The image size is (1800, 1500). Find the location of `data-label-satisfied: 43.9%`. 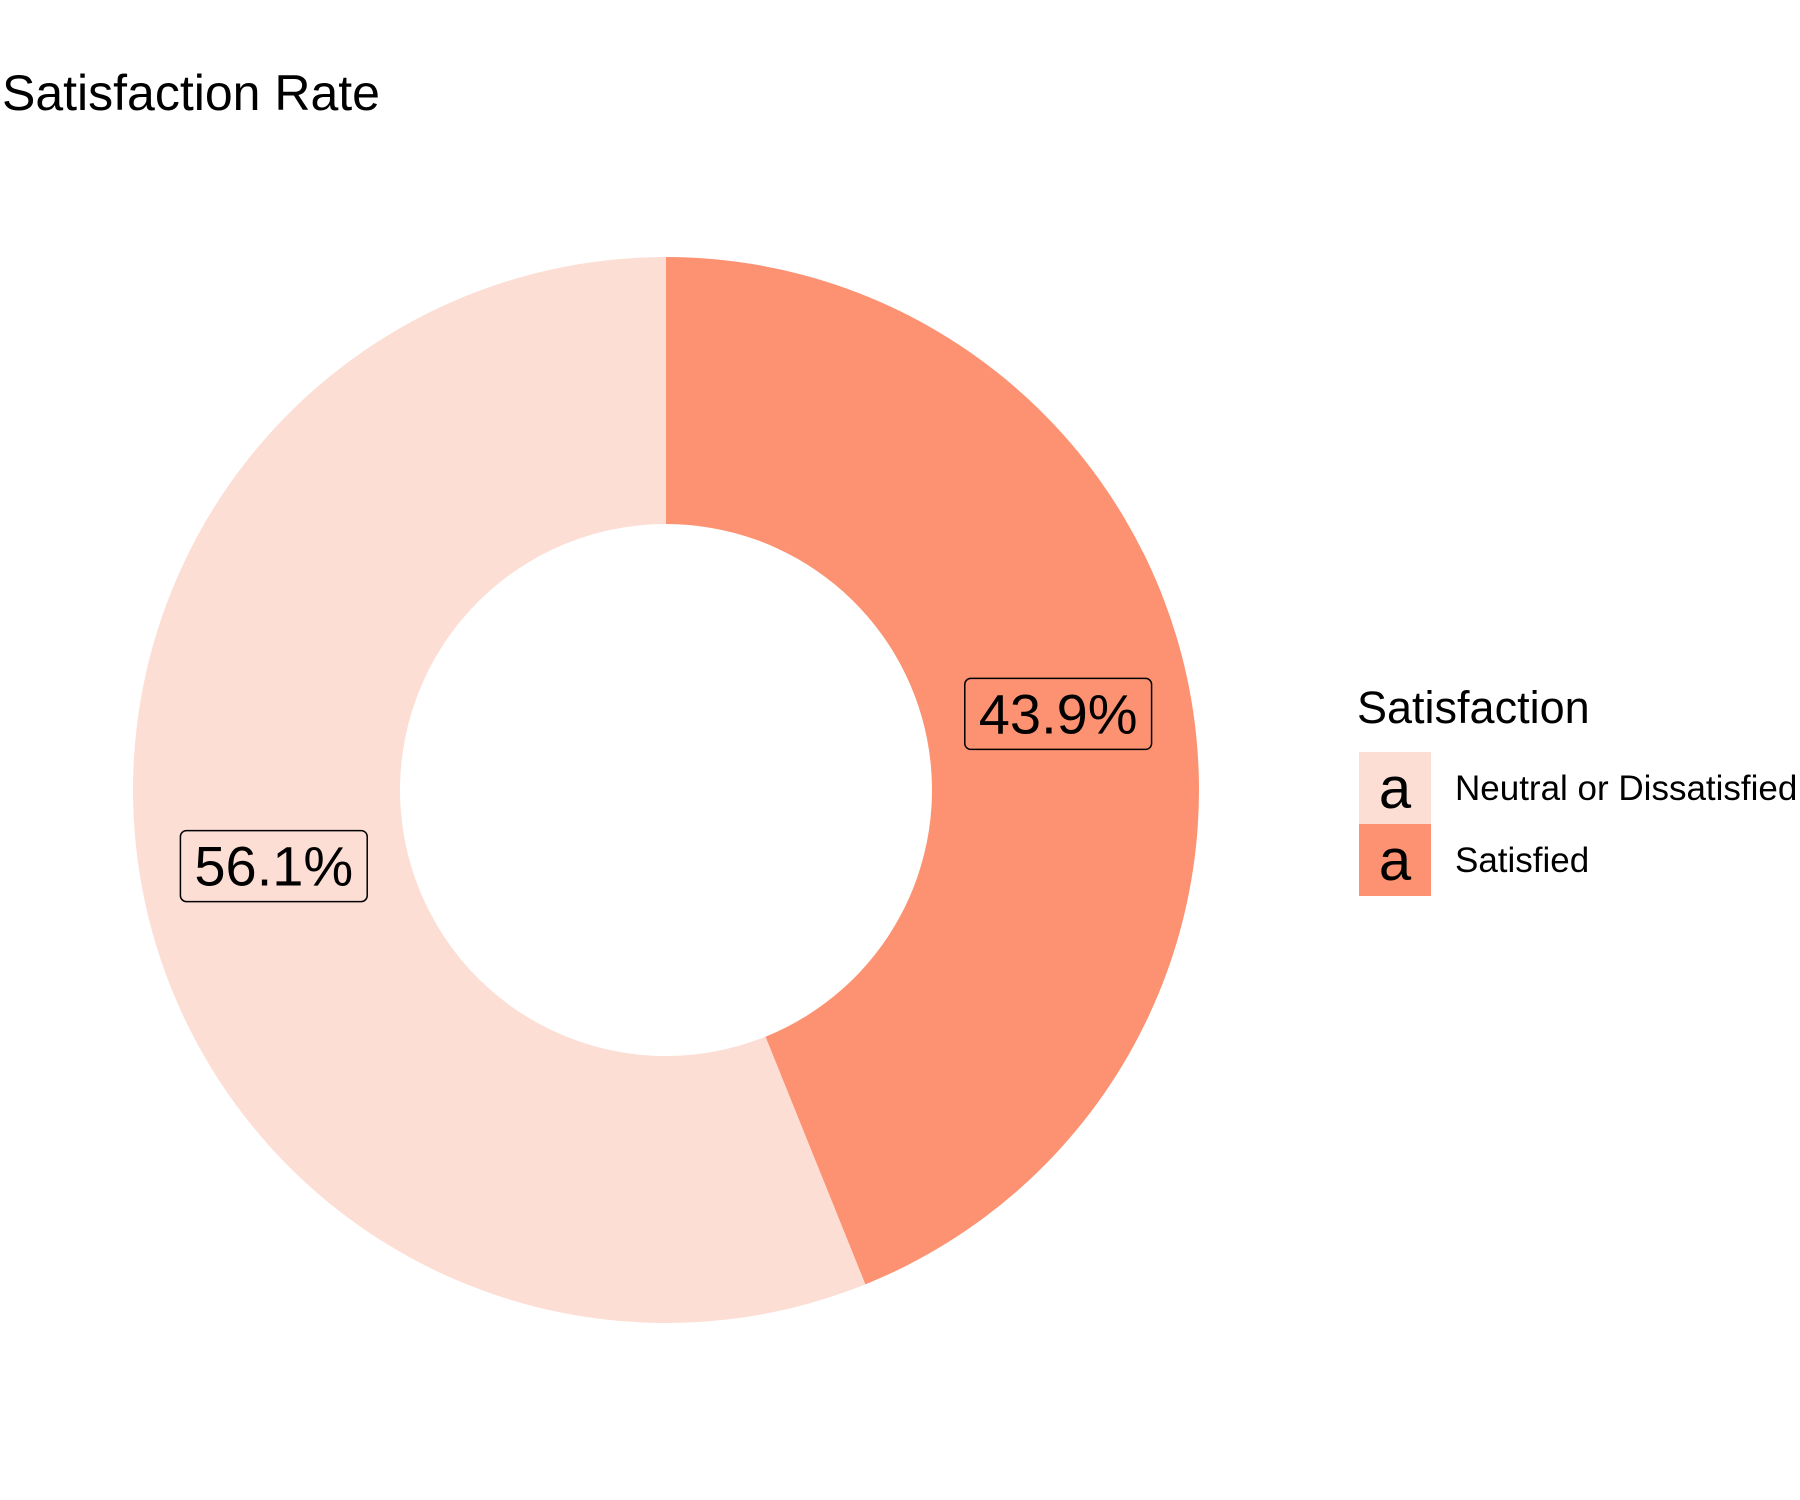

data-label-satisfied: 43.9% is located at coordinates (1058, 714).